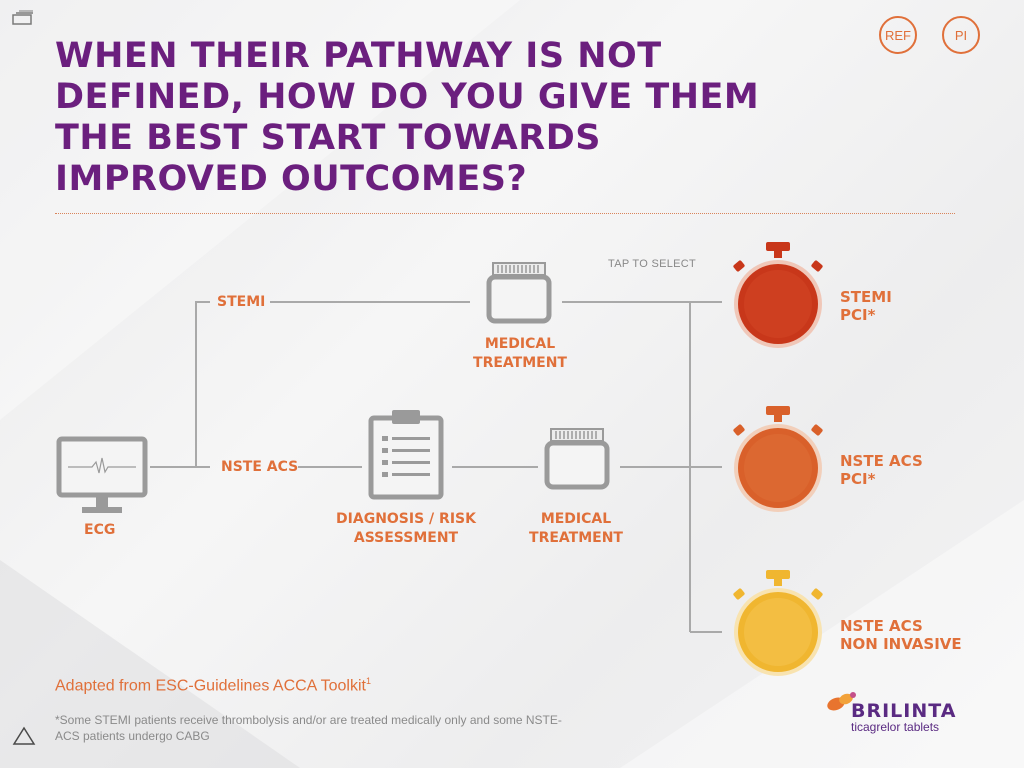 The height and width of the screenshot is (768, 1024). Describe the element at coordinates (901, 635) in the screenshot. I see `timer-nste-non-invasive-label: NSTE ACS NON INVASIVE` at that location.